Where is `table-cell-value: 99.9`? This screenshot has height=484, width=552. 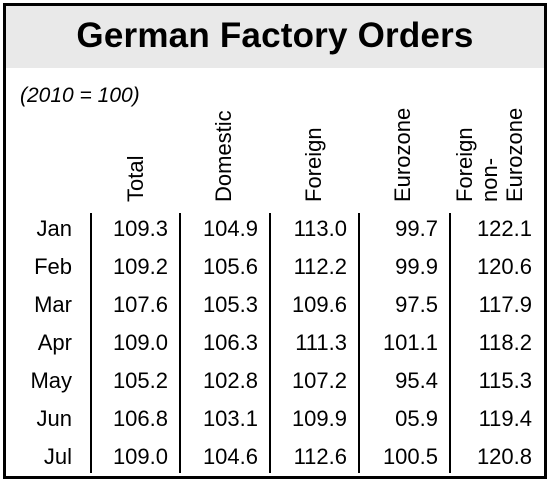
table-cell-value: 99.9 is located at coordinates (416, 266).